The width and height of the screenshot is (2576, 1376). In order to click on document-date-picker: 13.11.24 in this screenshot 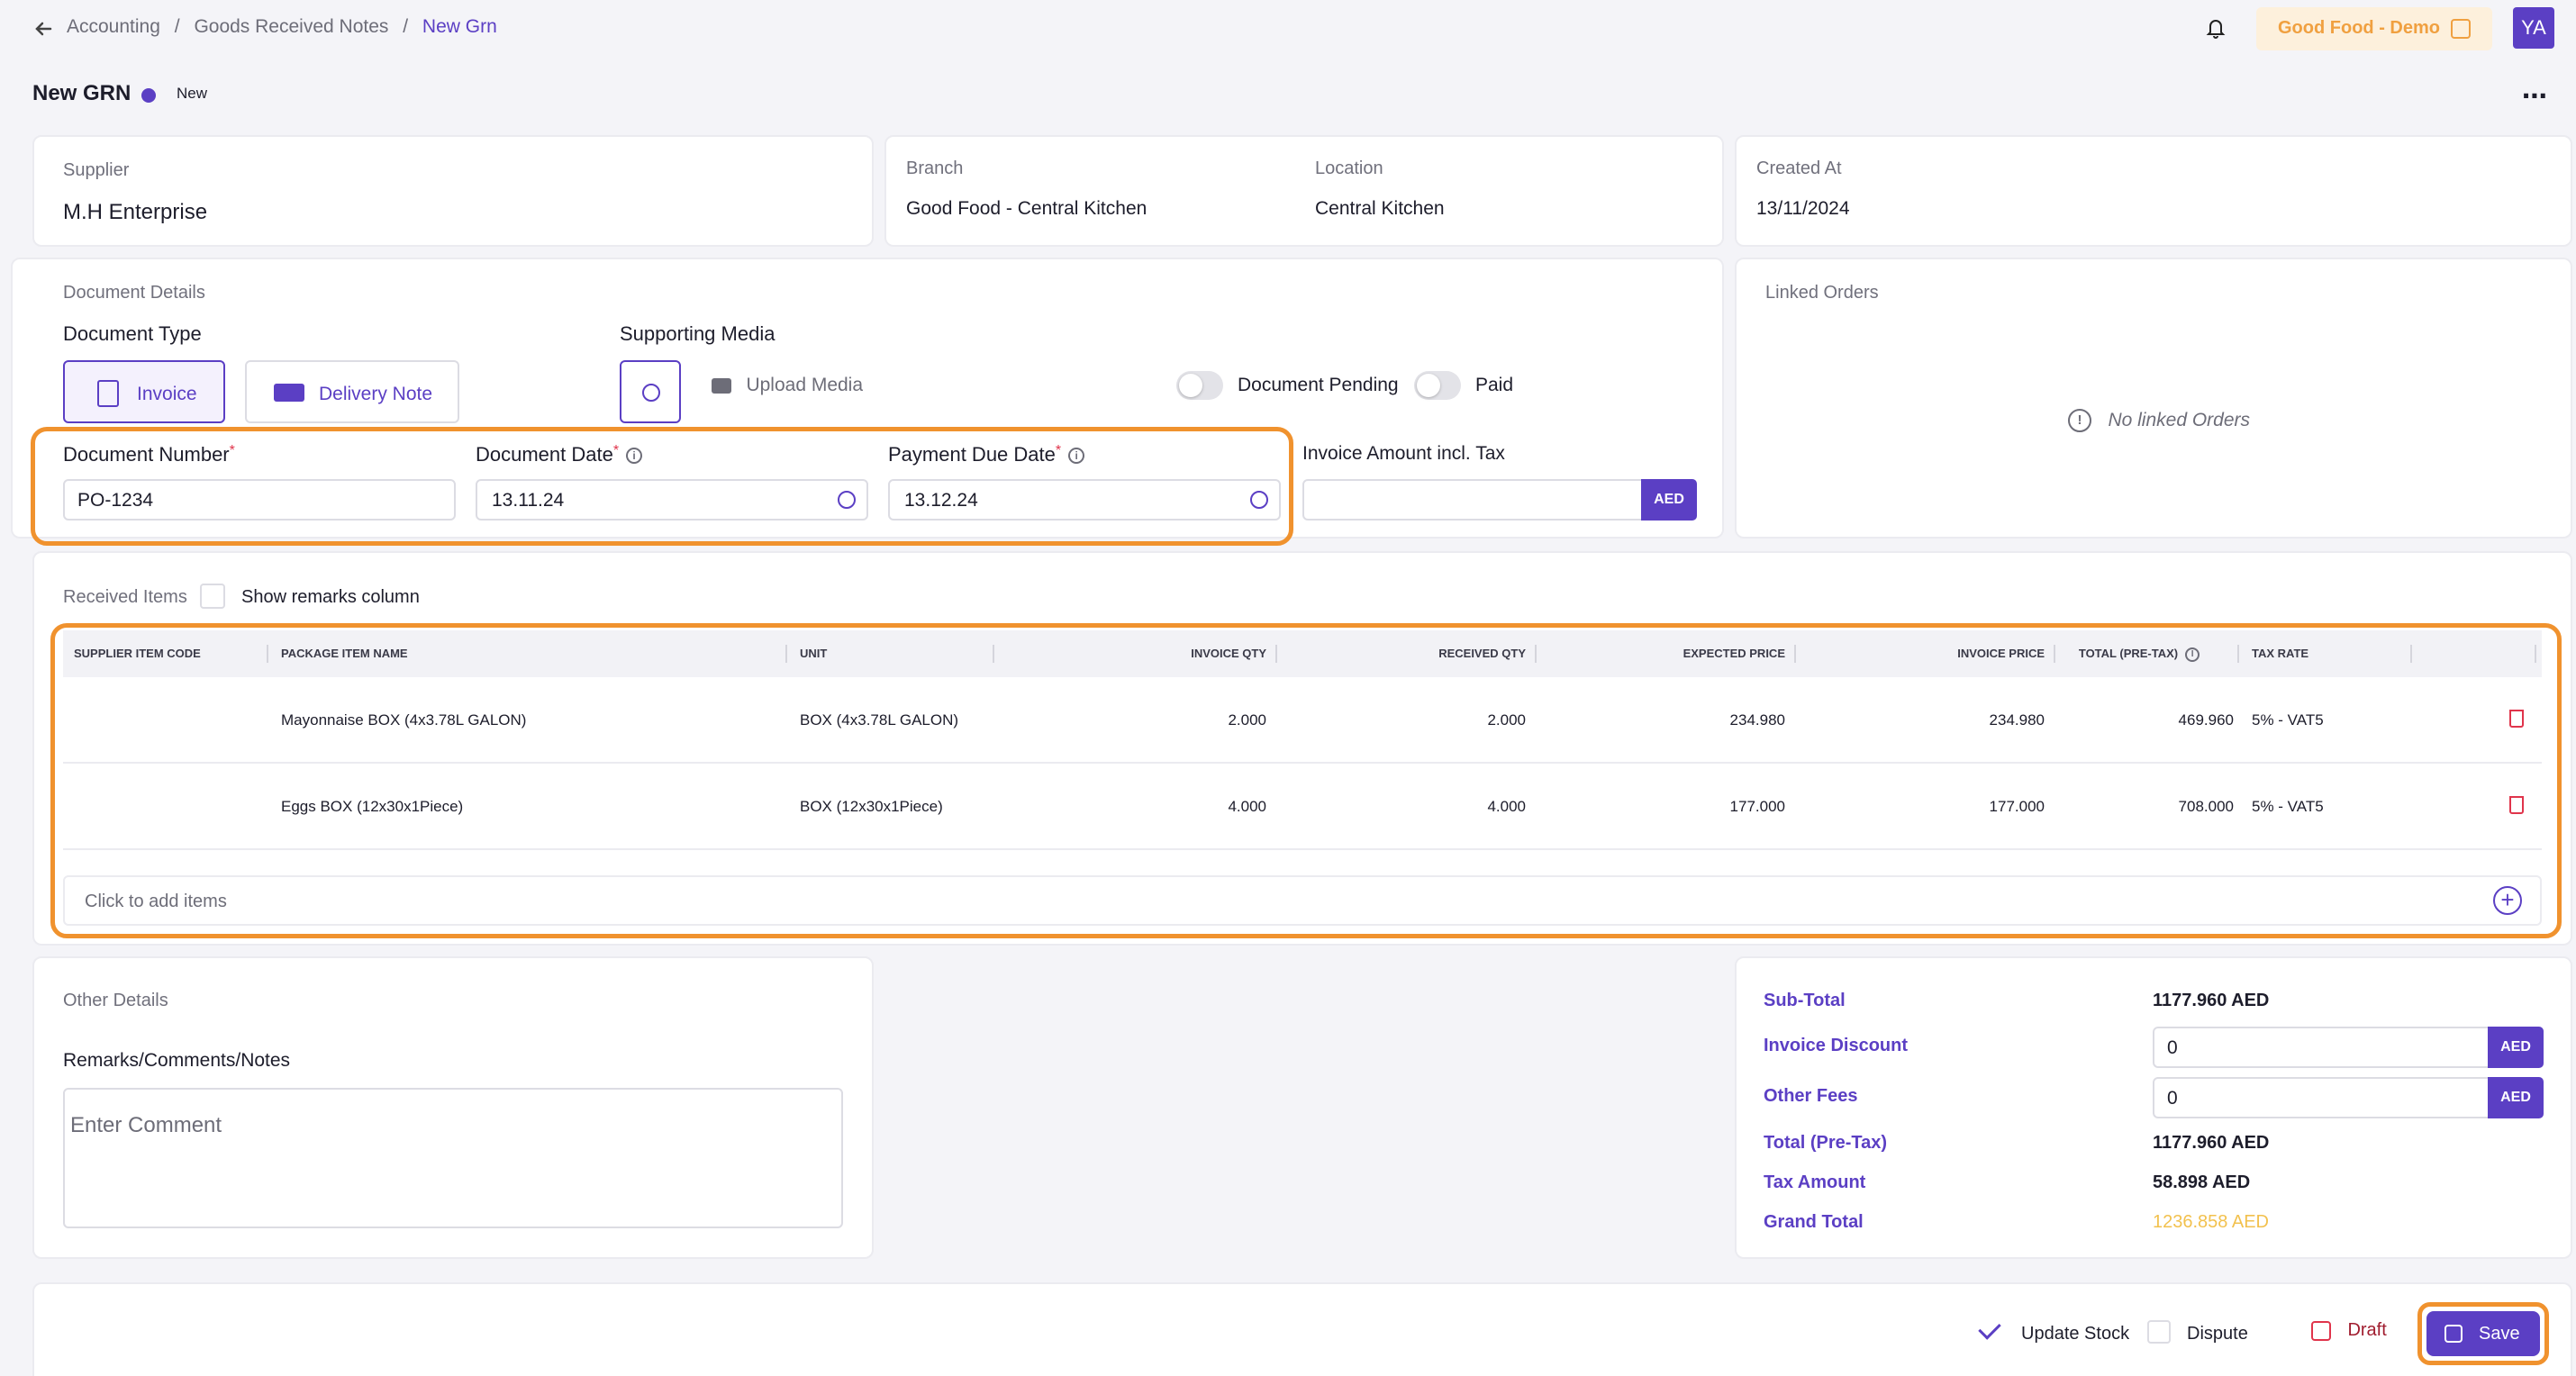, I will do `click(672, 500)`.